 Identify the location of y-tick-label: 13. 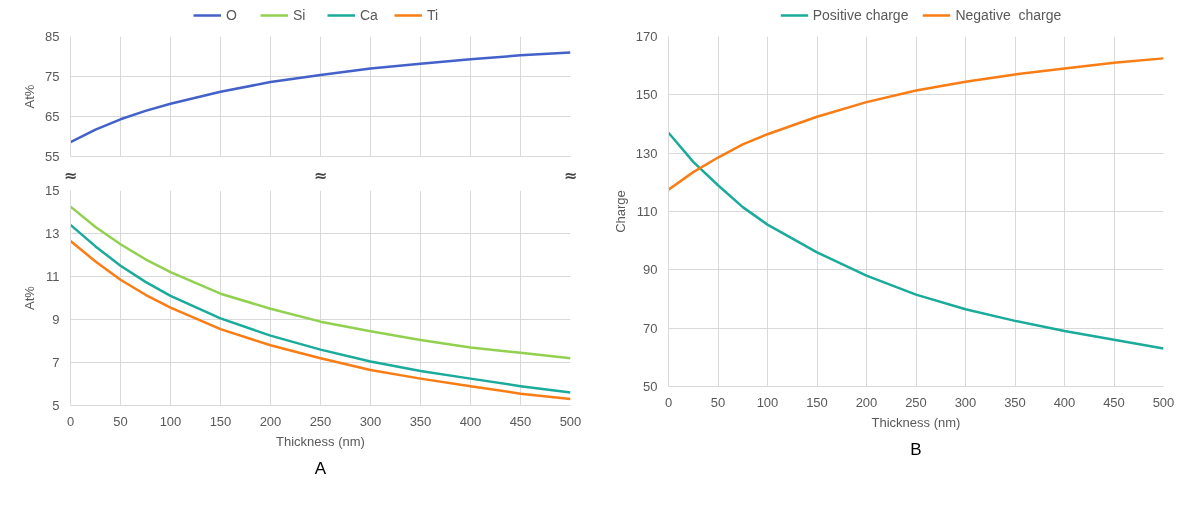
(52, 233).